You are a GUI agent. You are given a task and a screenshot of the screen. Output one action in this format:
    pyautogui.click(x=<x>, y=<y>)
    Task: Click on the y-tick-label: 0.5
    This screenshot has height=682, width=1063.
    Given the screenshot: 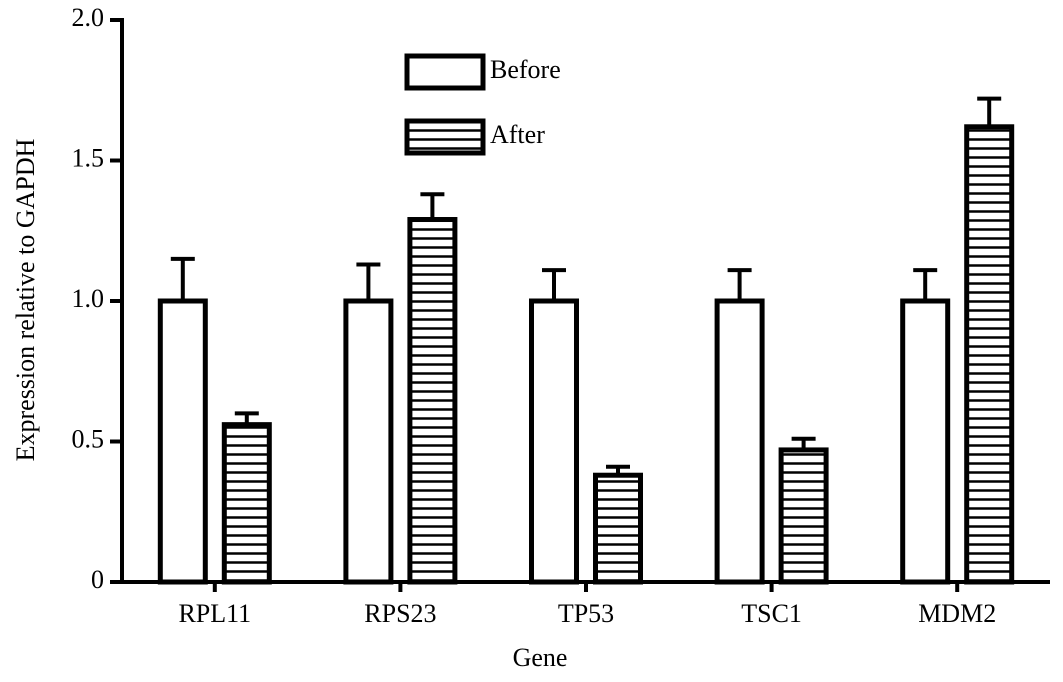 What is the action you would take?
    pyautogui.click(x=88, y=438)
    